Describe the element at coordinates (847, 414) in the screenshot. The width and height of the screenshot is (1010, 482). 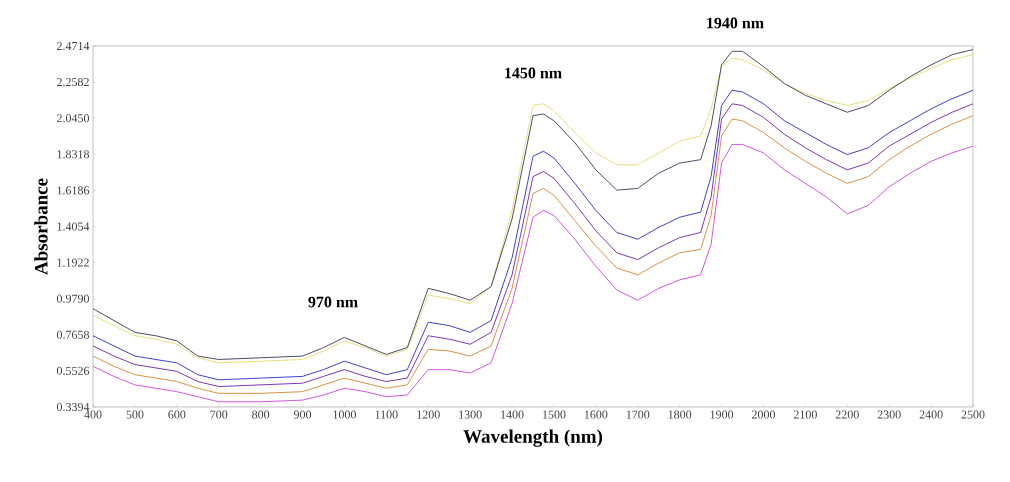
I see `x-tick-label: 2200` at that location.